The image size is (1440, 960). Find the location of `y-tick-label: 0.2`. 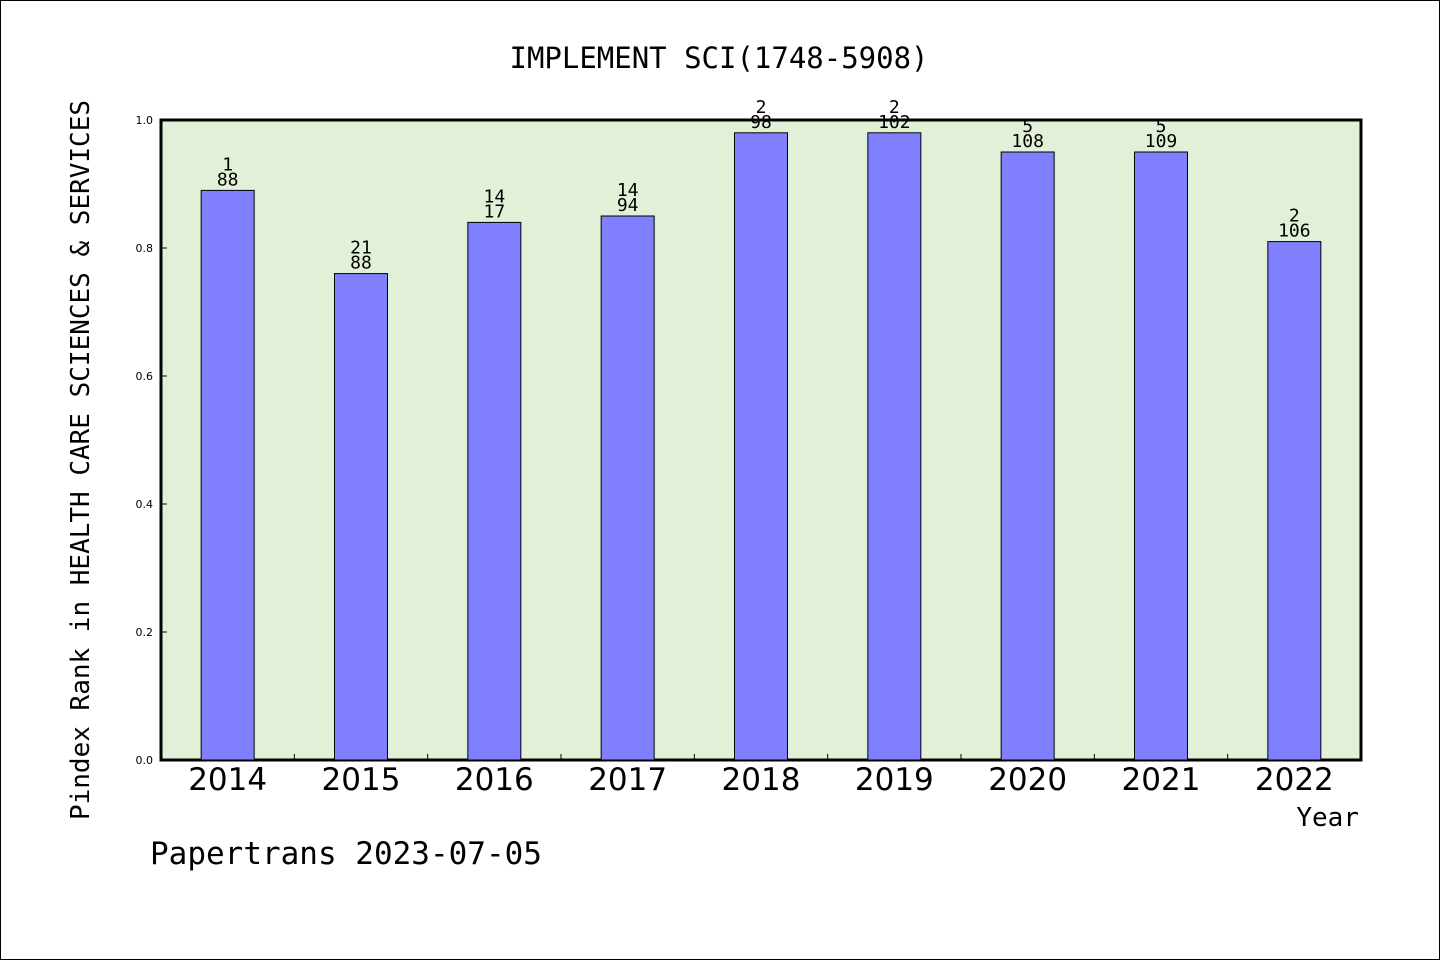

y-tick-label: 0.2 is located at coordinates (145, 632).